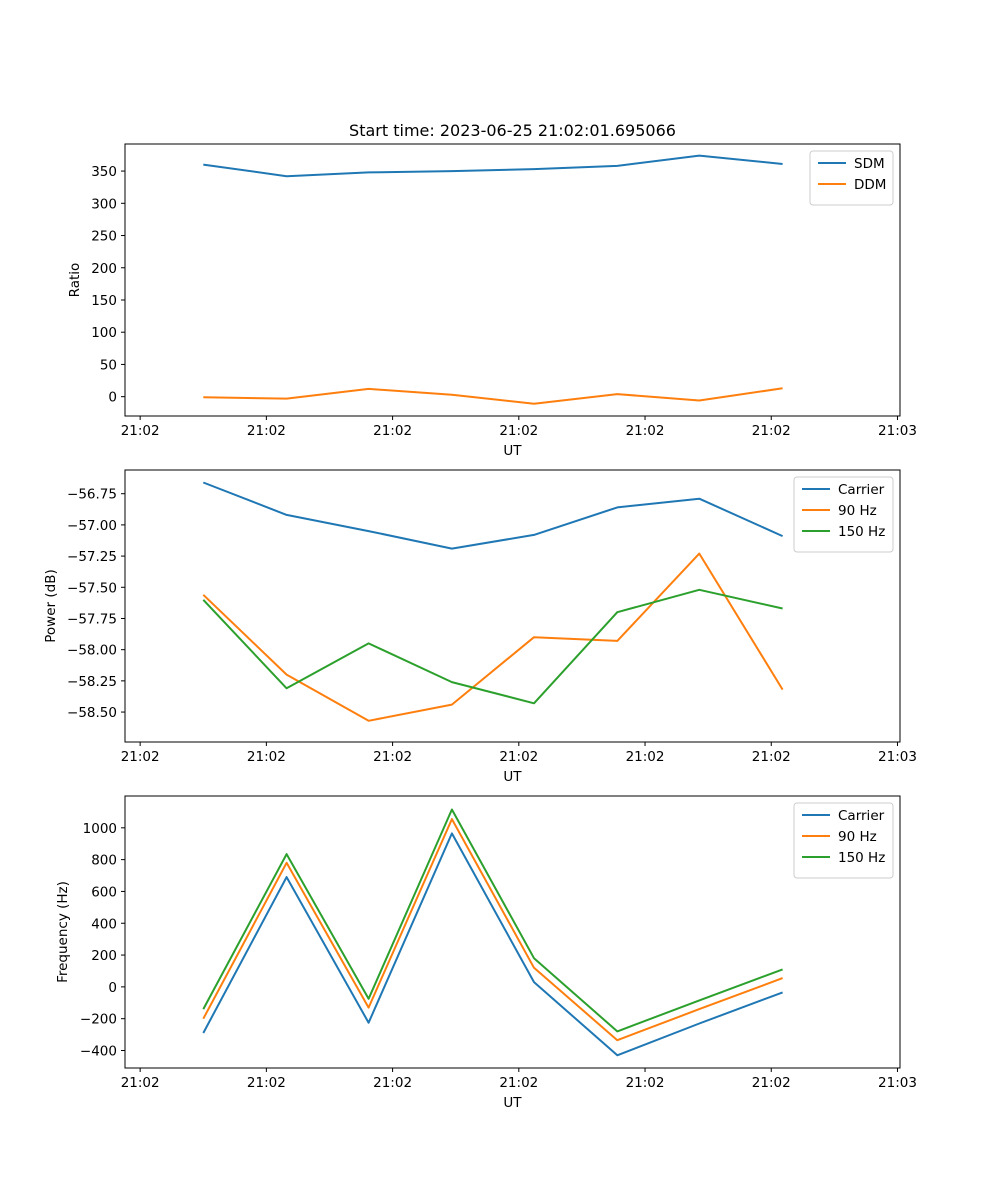  What do you see at coordinates (512, 130) in the screenshot?
I see `chart-title: Start time: 2023-06-25 21:02:01.695066` at bounding box center [512, 130].